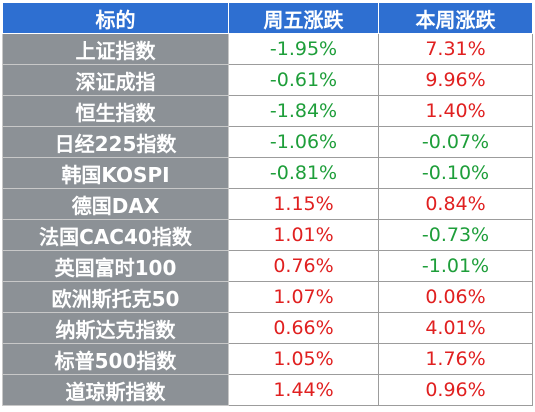 The height and width of the screenshot is (412, 535). Describe the element at coordinates (303, 235) in the screenshot. I see `friday-change-cell: 1.01%` at that location.